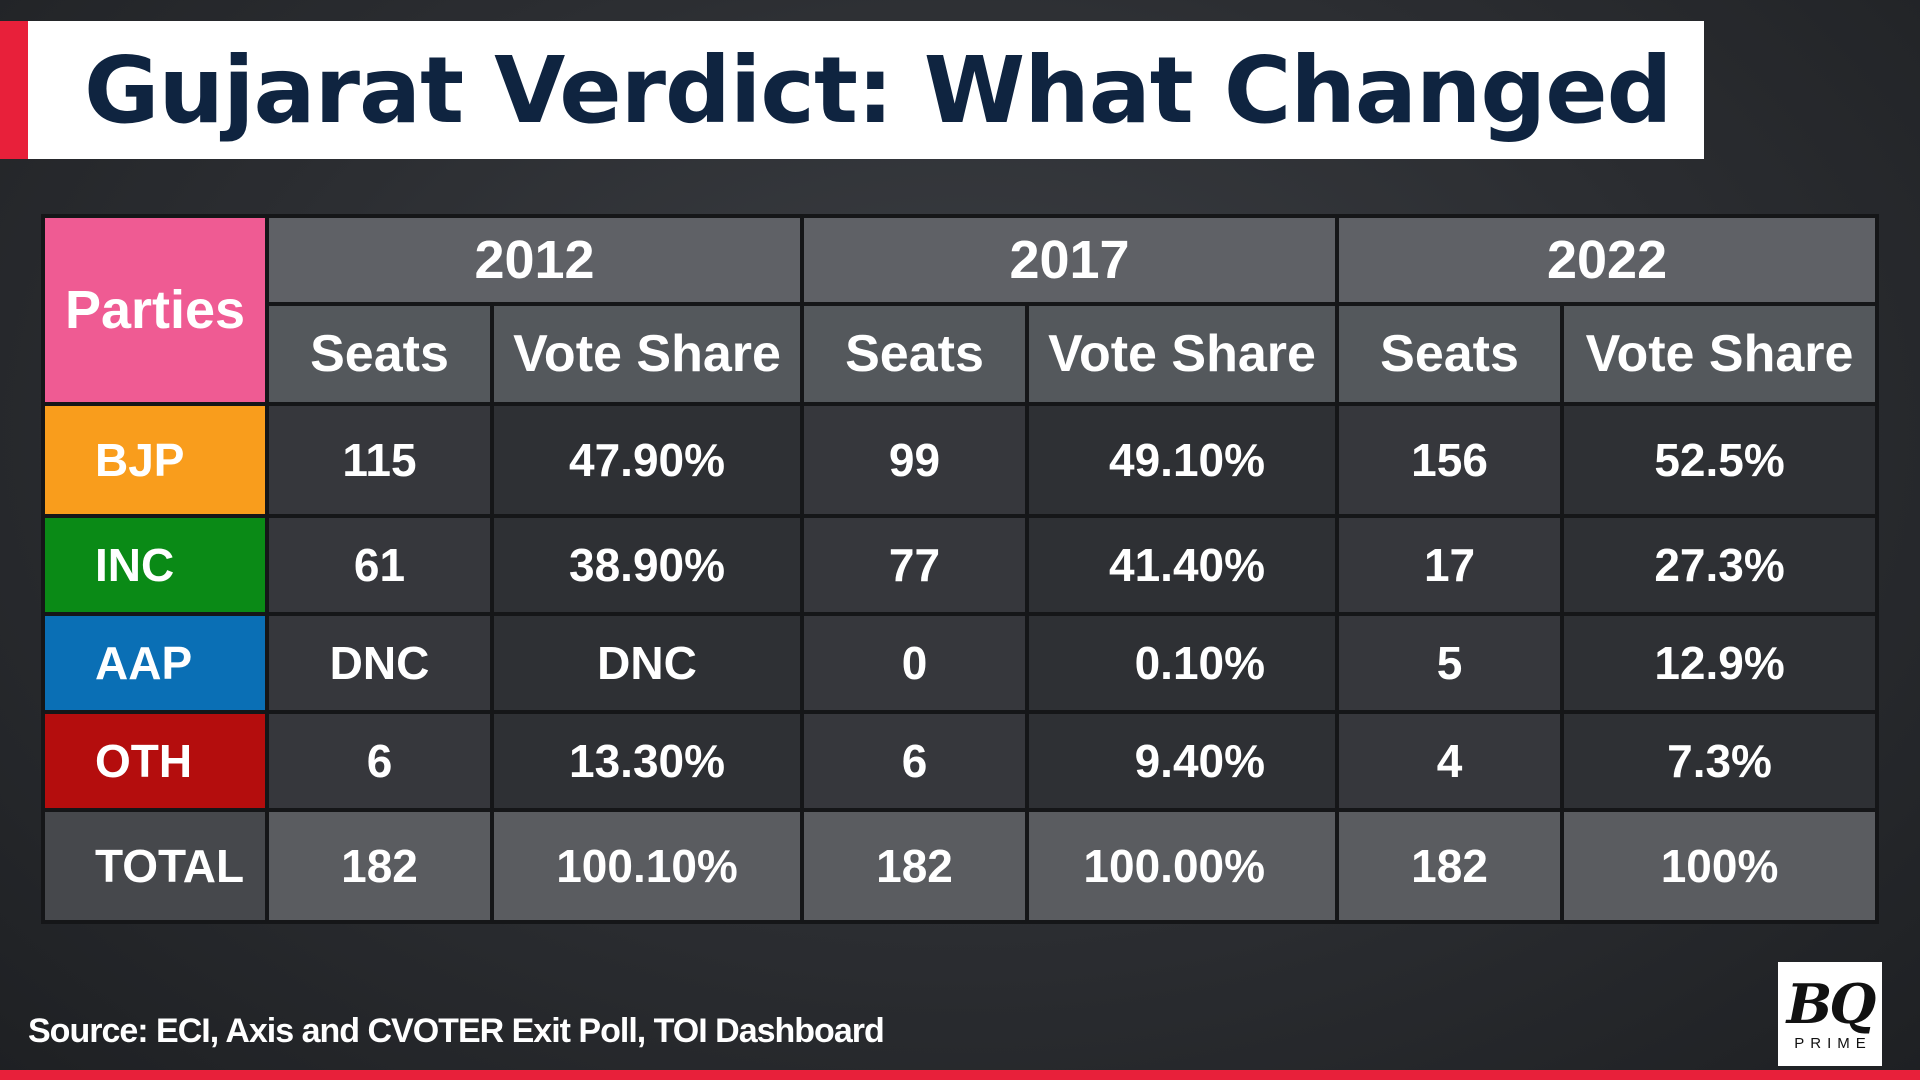 The width and height of the screenshot is (1920, 1080). What do you see at coordinates (14, 90) in the screenshot?
I see `title-accent-bar` at bounding box center [14, 90].